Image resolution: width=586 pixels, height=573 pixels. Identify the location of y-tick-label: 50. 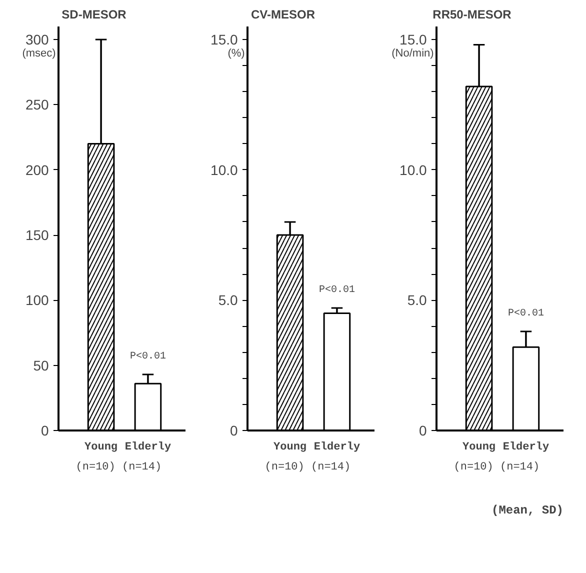
(41, 365).